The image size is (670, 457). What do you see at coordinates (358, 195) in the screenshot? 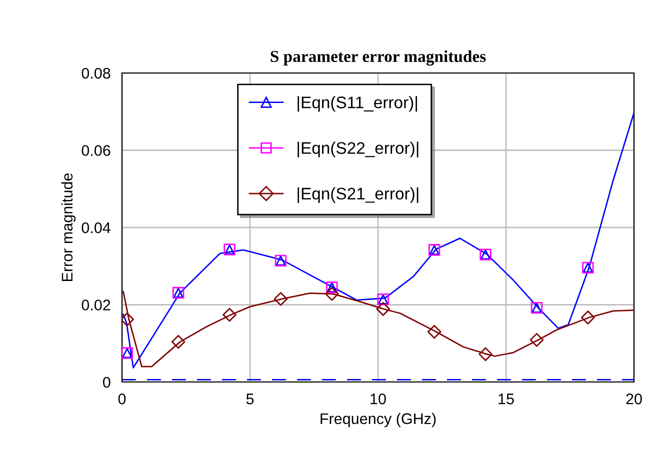
I see `legend-label: |Eqn(S21_error)|` at bounding box center [358, 195].